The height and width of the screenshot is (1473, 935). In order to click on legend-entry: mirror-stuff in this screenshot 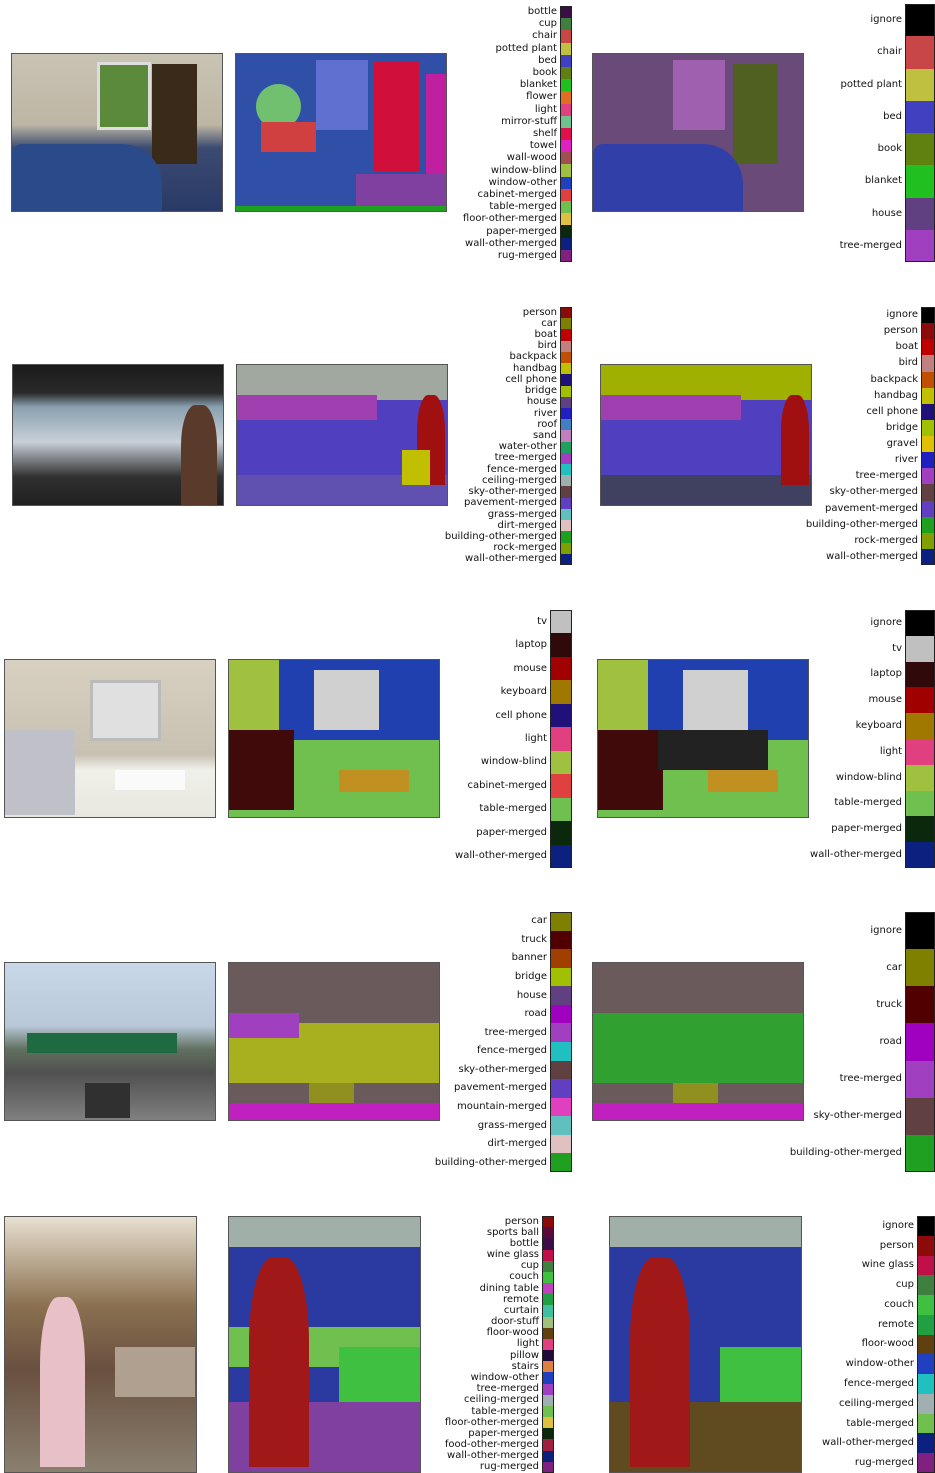, I will do `click(501, 121)`.